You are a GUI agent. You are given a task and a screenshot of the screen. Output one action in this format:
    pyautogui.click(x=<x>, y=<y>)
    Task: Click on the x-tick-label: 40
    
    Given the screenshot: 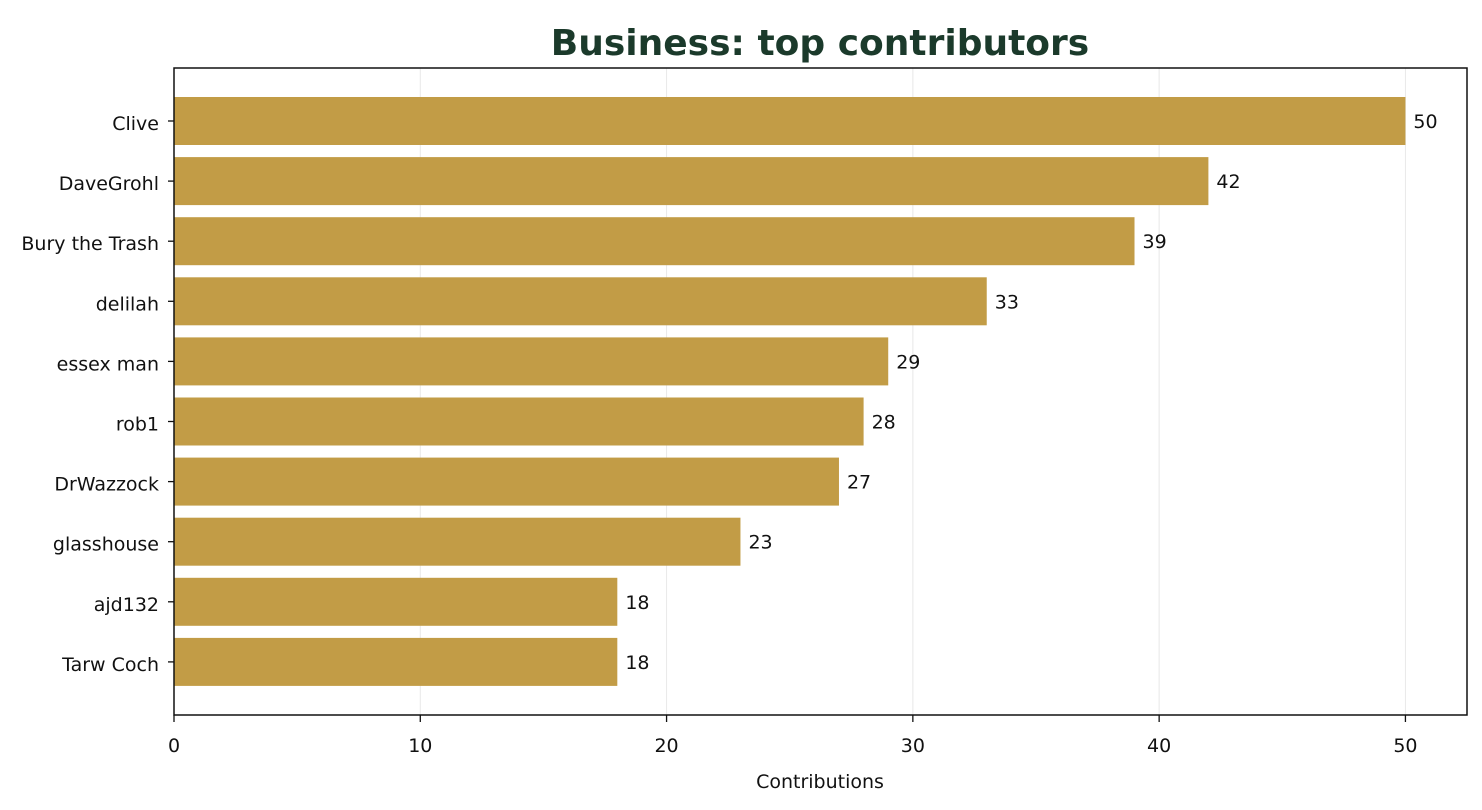 What is the action you would take?
    pyautogui.click(x=1159, y=746)
    